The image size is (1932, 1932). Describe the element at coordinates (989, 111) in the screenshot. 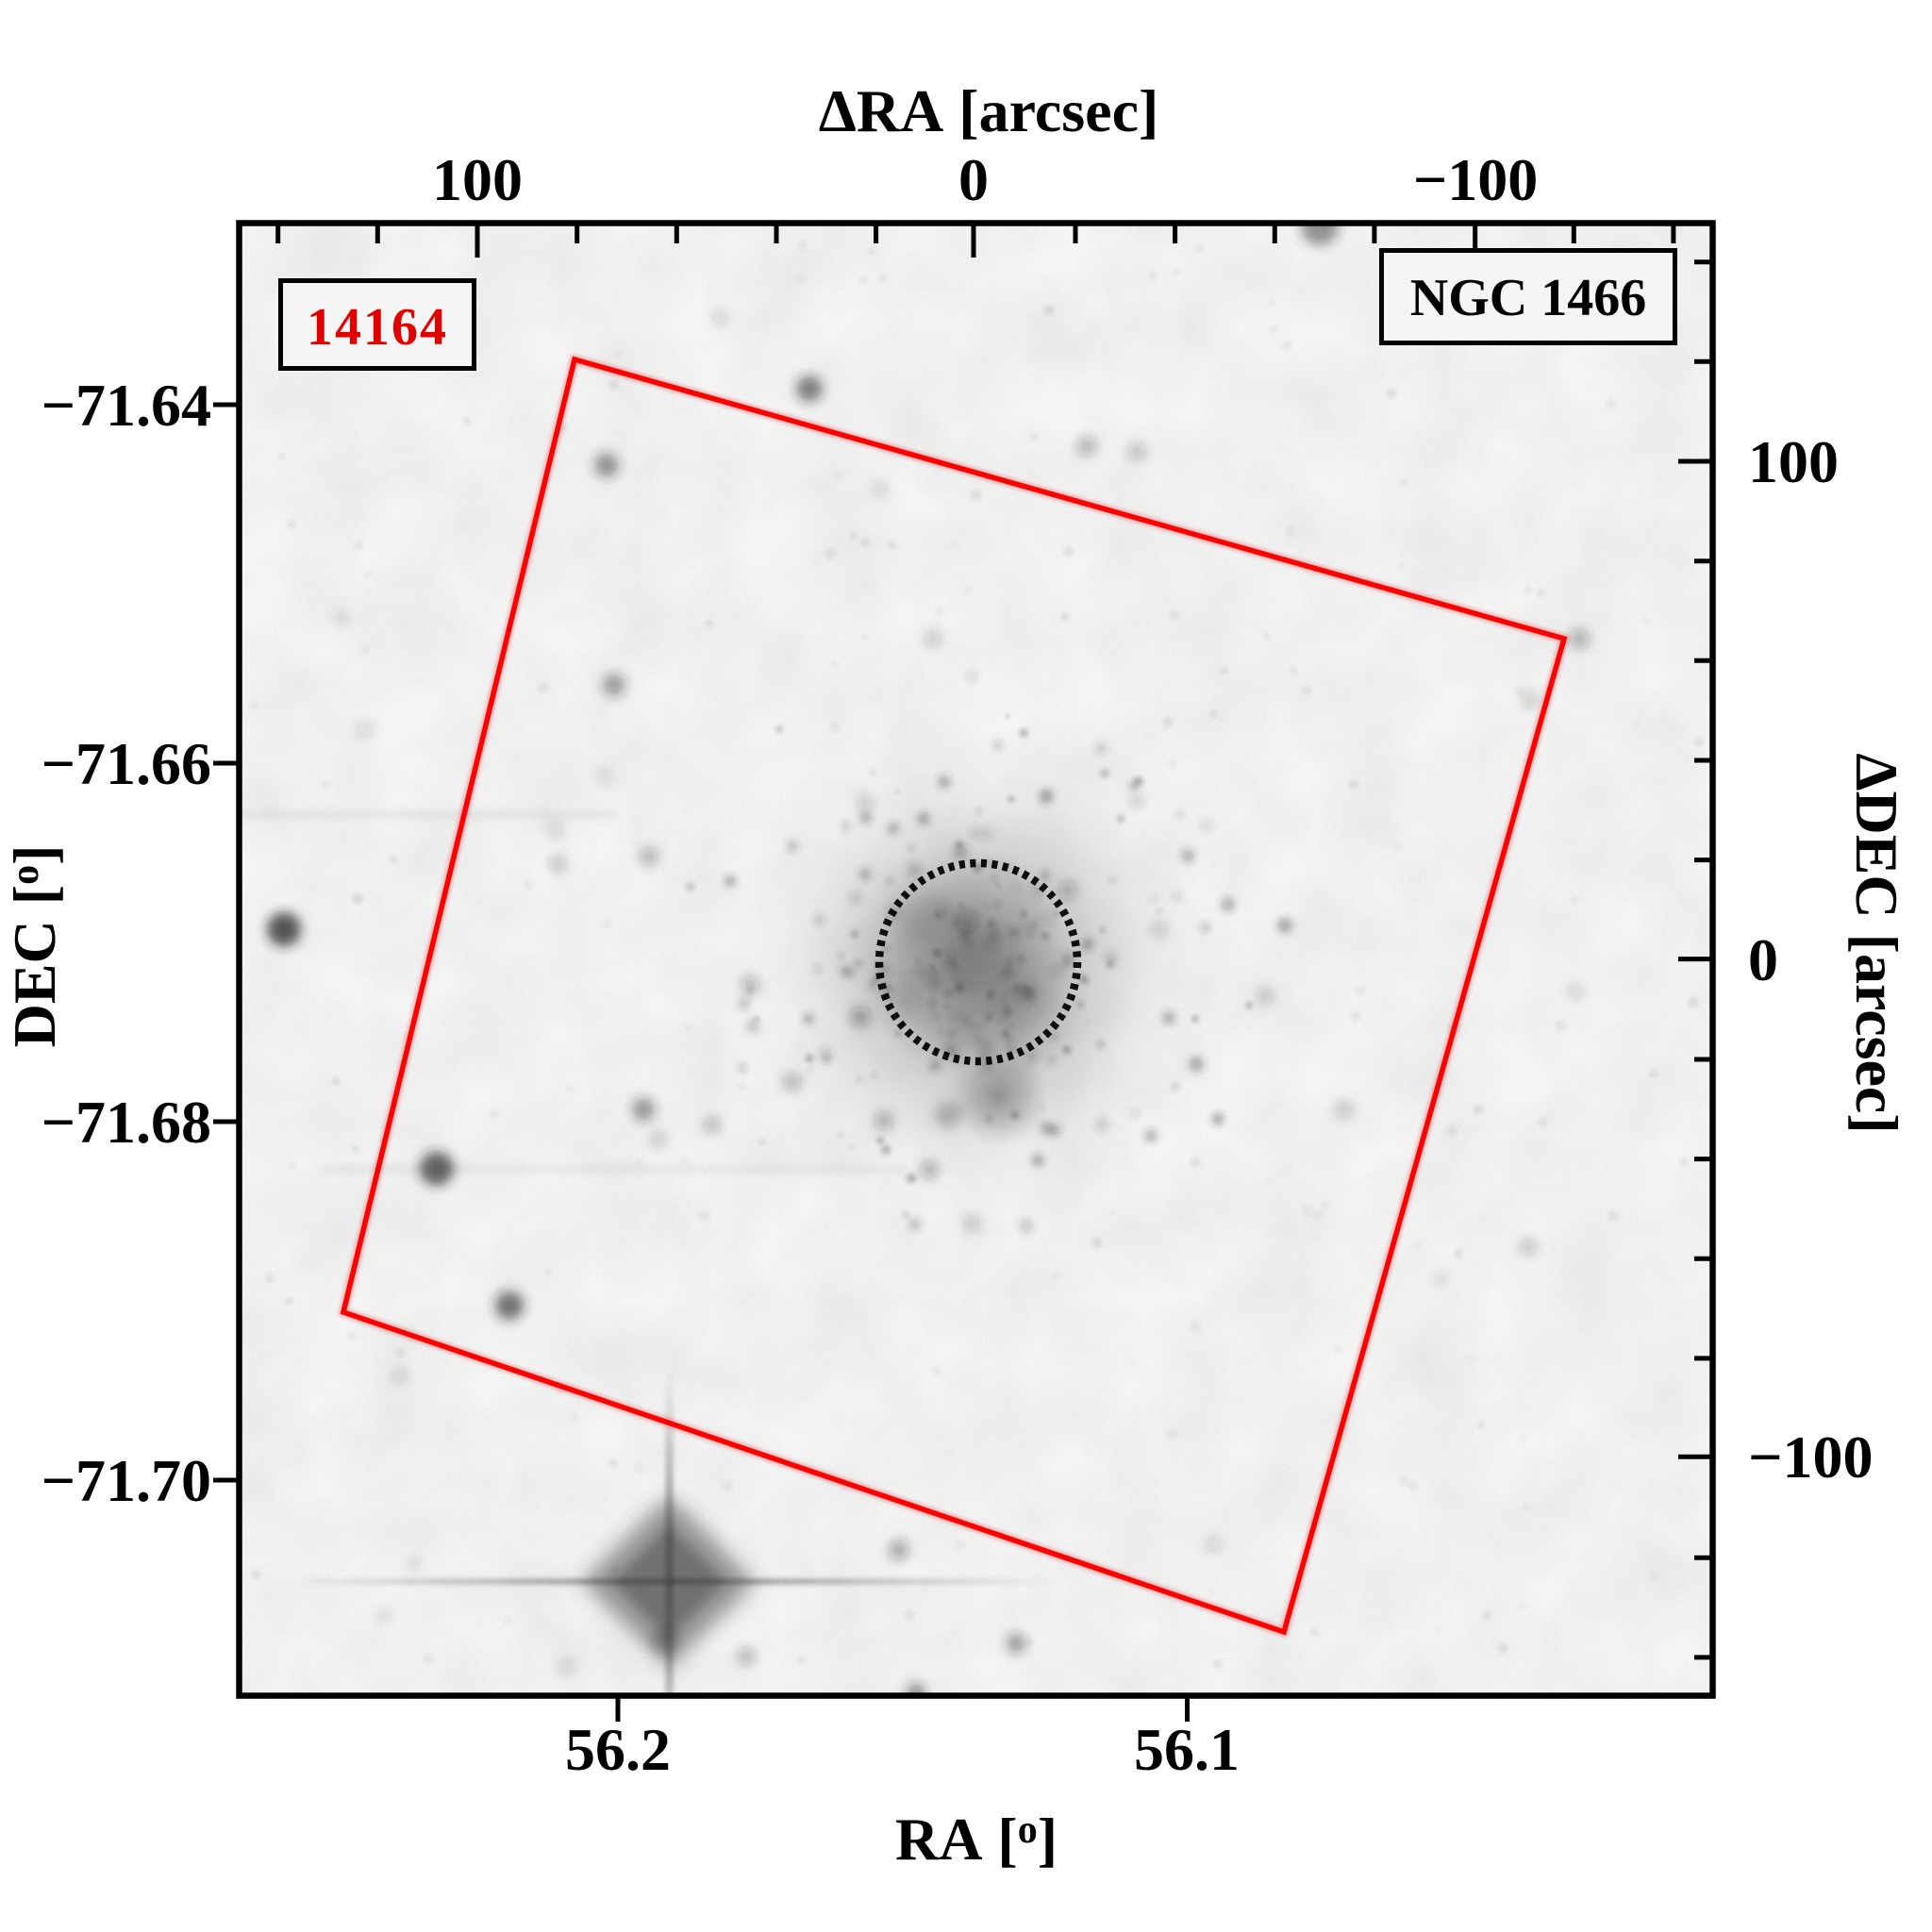

I see `svg-text: ΔRA [arcsec]` at that location.